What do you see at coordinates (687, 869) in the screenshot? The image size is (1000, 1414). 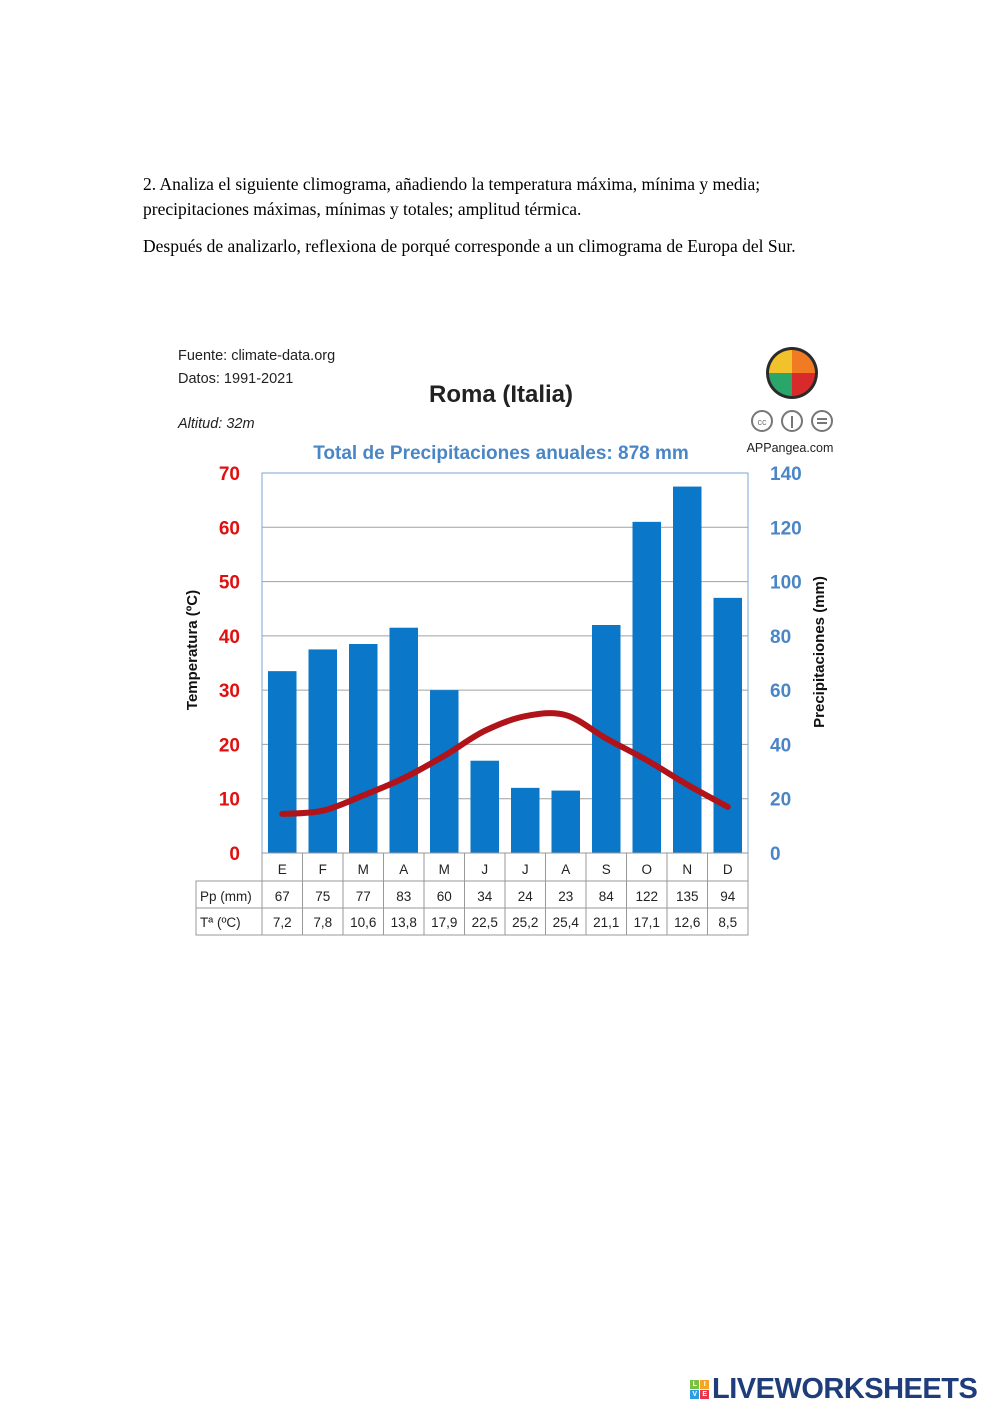 I see `month-label: N` at bounding box center [687, 869].